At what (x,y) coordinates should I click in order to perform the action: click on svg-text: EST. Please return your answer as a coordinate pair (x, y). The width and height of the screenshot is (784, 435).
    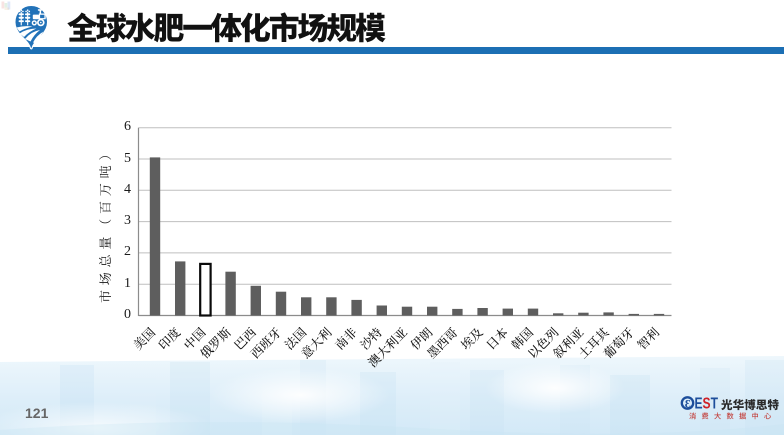
    Looking at the image, I should click on (707, 404).